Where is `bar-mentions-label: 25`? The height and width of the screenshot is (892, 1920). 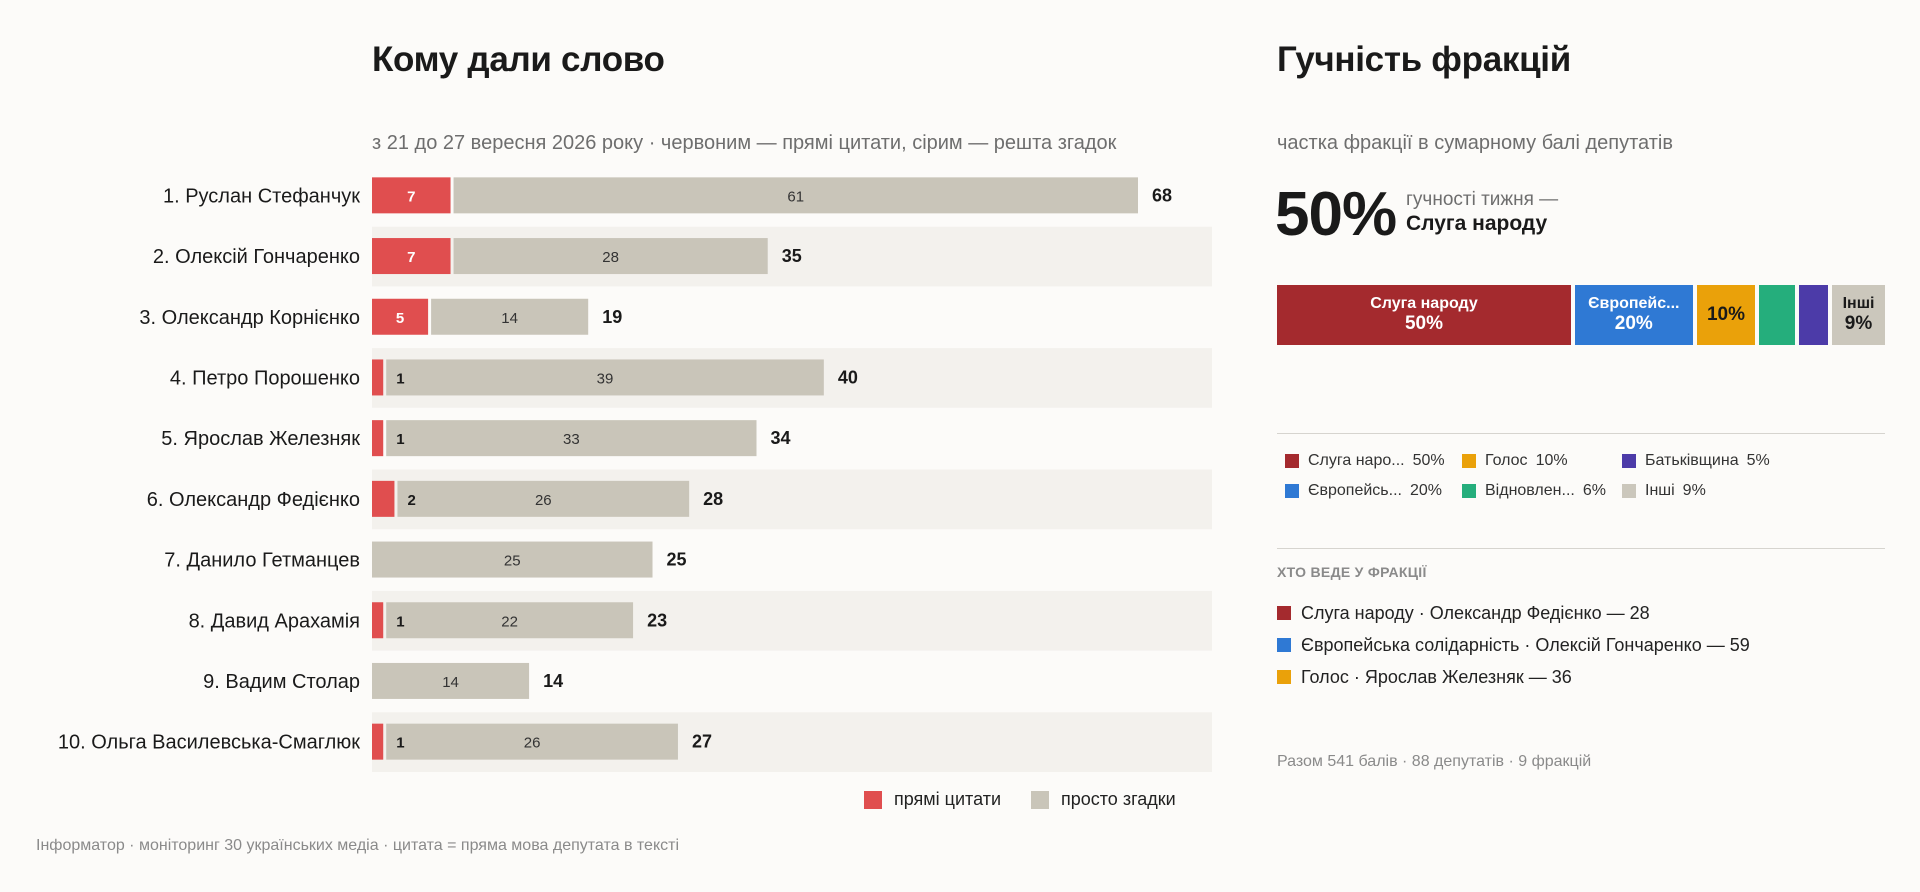
bar-mentions-label: 25 is located at coordinates (512, 561).